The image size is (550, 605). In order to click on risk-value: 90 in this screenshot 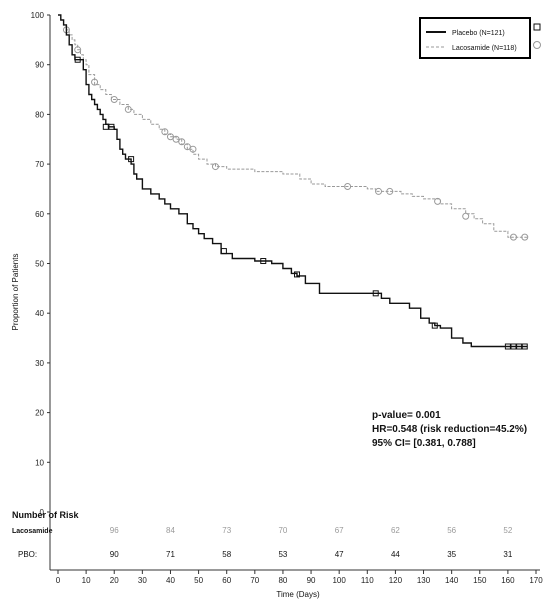, I will do `click(114, 554)`.